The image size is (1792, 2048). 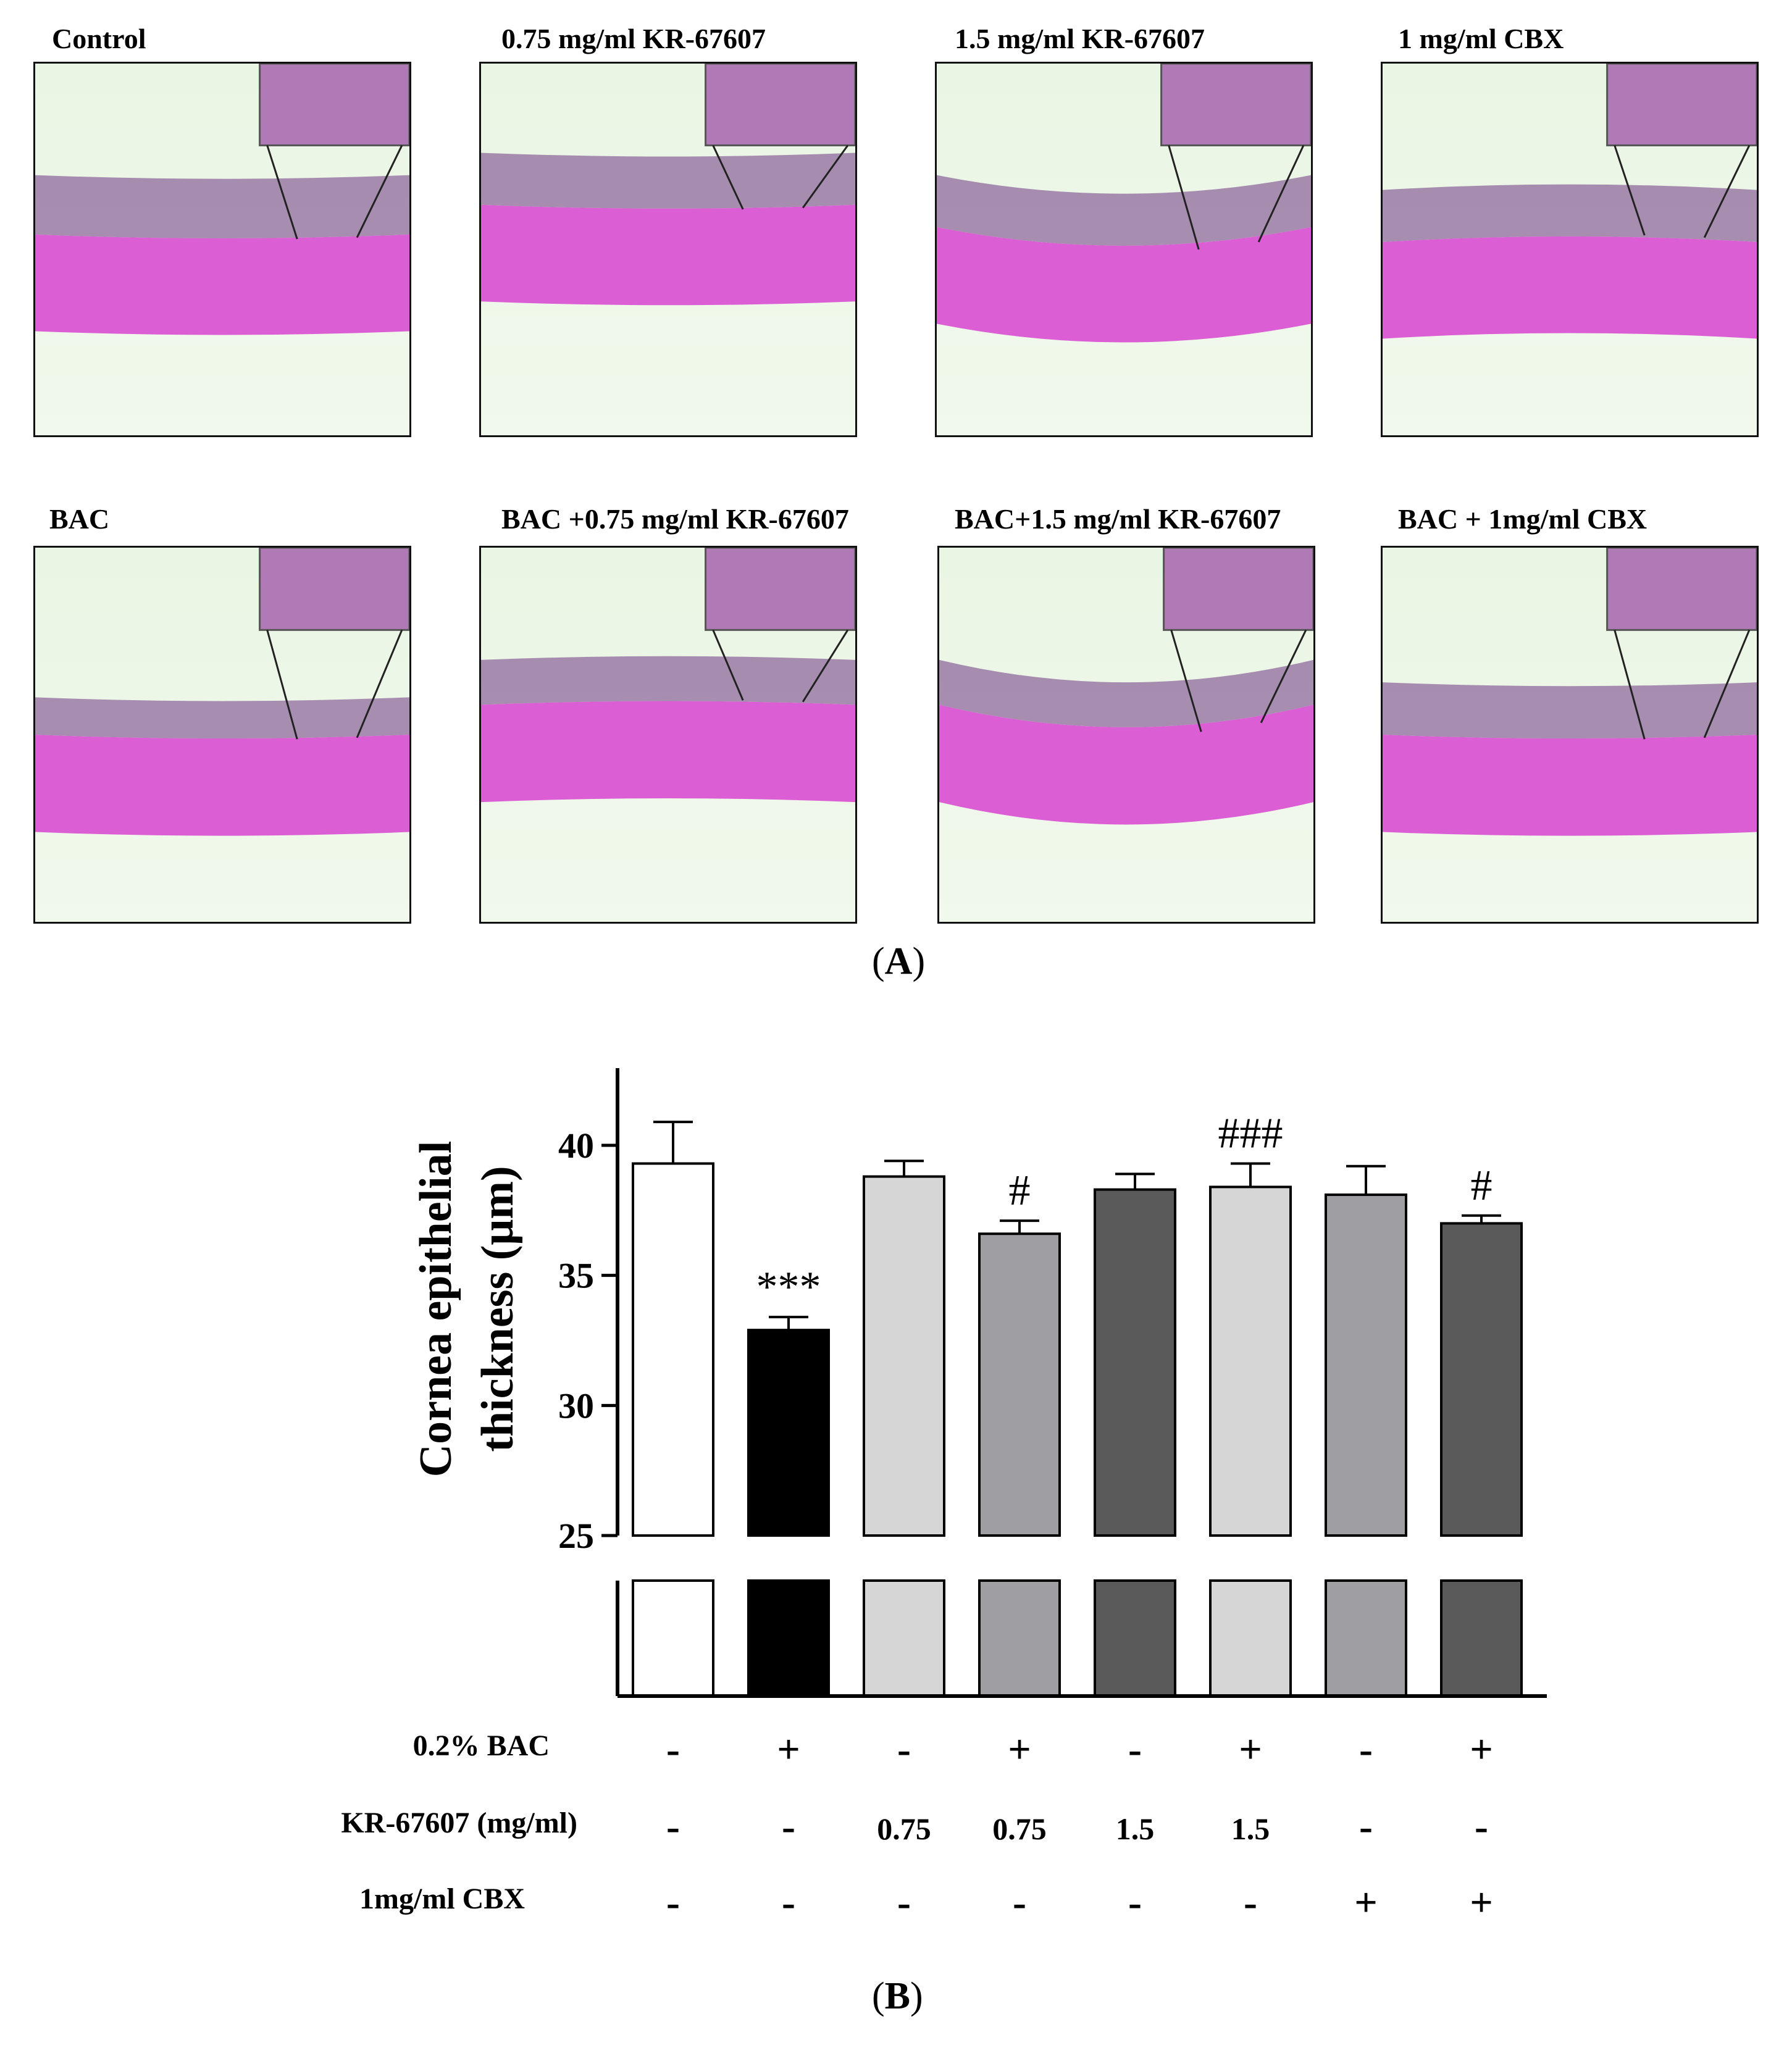 What do you see at coordinates (904, 1829) in the screenshot?
I see `condition-cell-2-3: 0.75` at bounding box center [904, 1829].